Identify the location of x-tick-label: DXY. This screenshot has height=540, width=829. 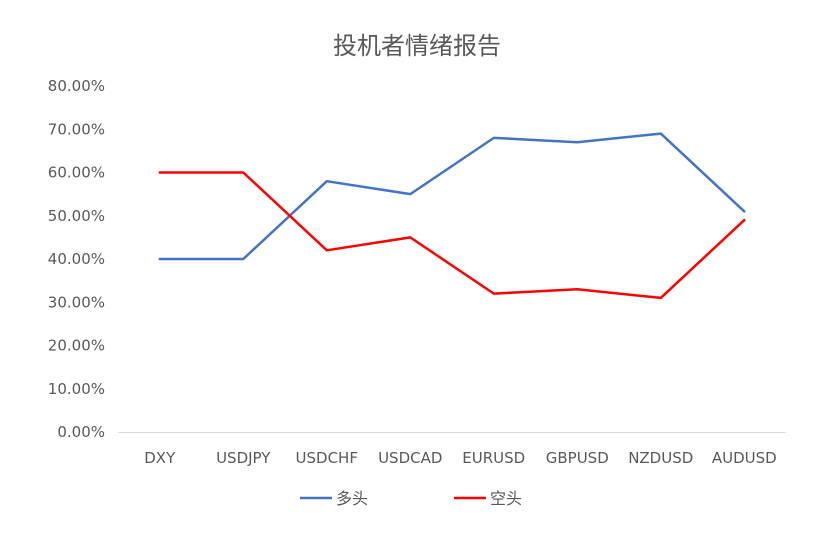
(160, 458).